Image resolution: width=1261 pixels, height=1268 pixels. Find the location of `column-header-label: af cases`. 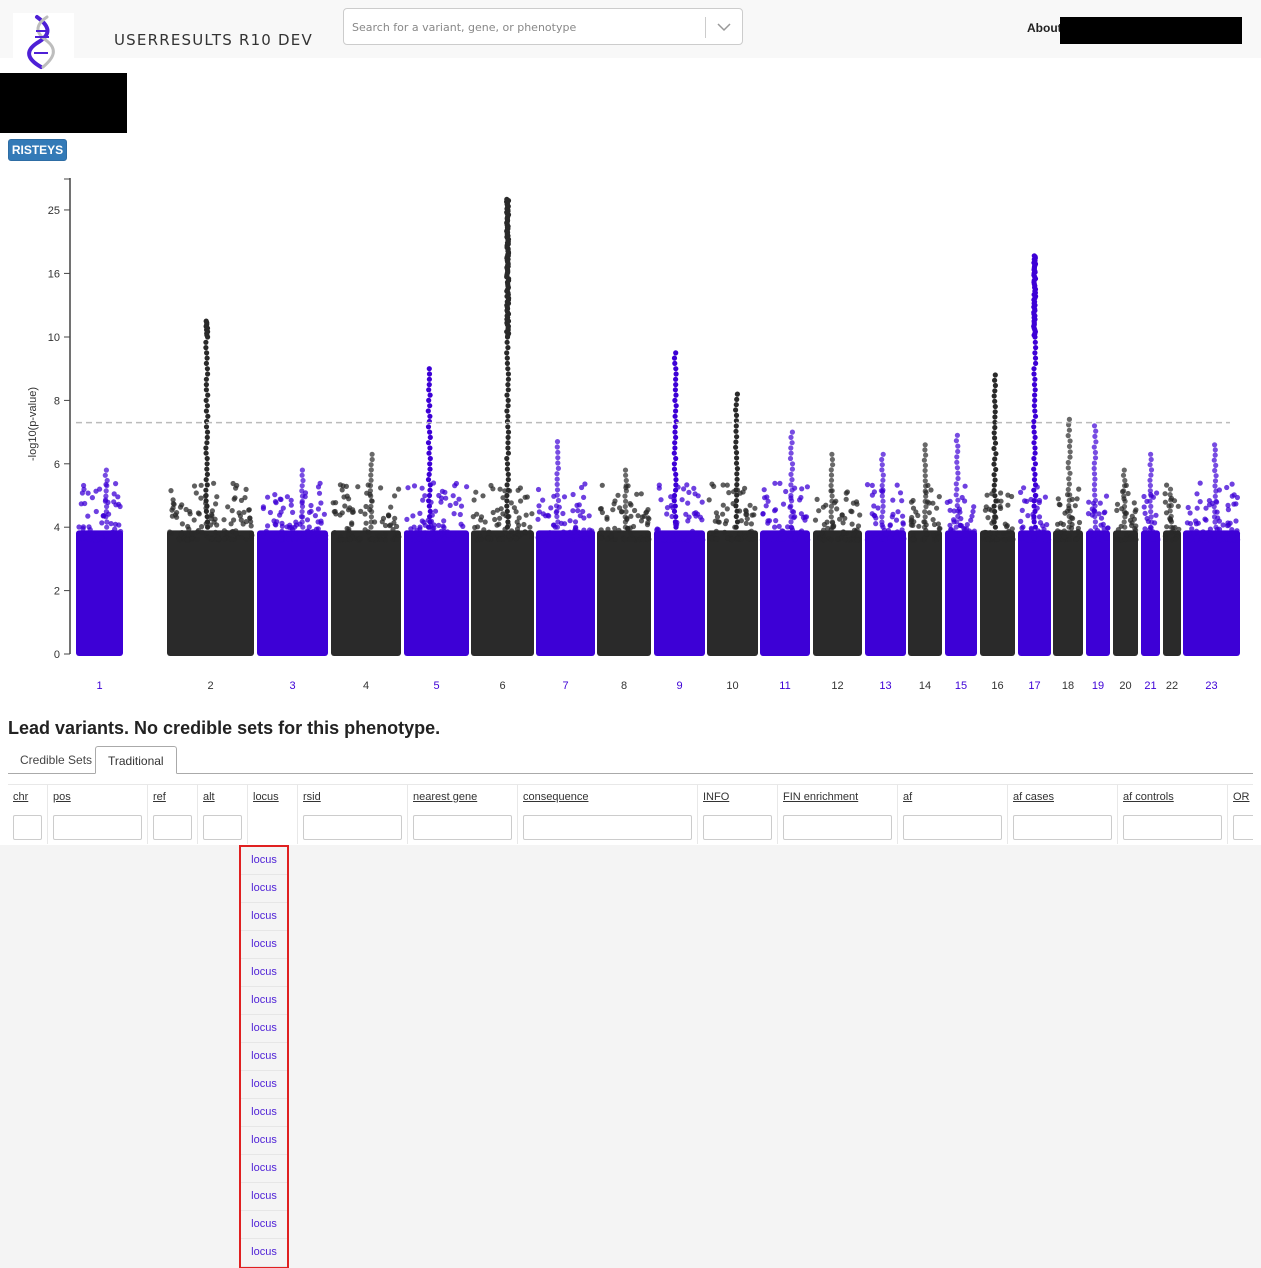

column-header-label: af cases is located at coordinates (1033, 797).